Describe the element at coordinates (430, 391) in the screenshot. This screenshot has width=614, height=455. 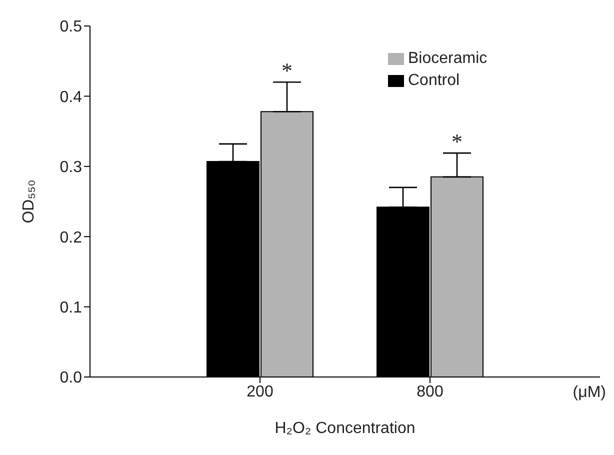
I see `x-tick-label: 800` at that location.